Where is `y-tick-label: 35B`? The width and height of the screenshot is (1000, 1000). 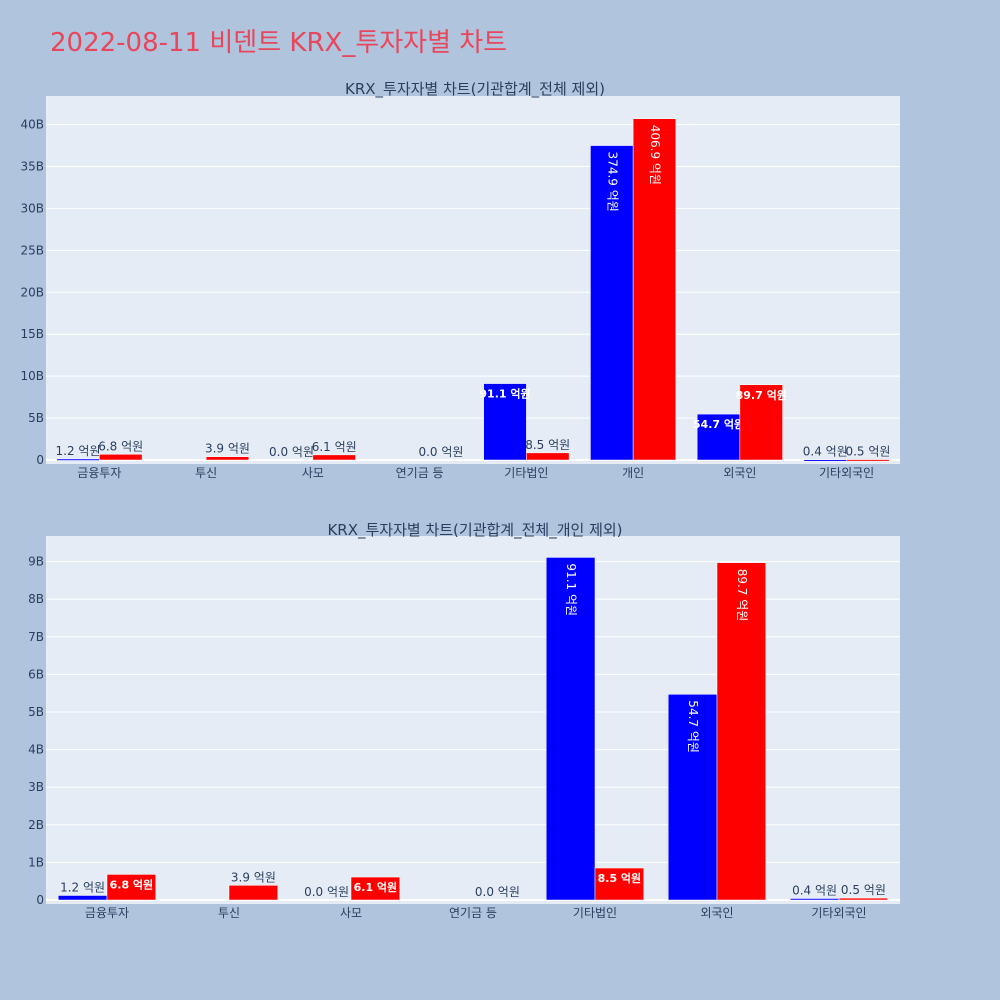 y-tick-label: 35B is located at coordinates (32, 166).